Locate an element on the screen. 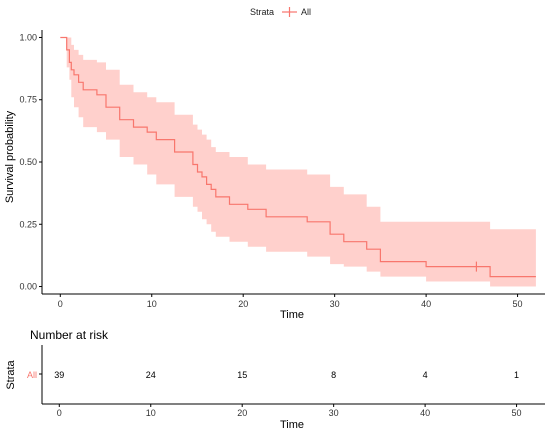 The image size is (550, 438). risk-table-title: Number at risk is located at coordinates (69, 335).